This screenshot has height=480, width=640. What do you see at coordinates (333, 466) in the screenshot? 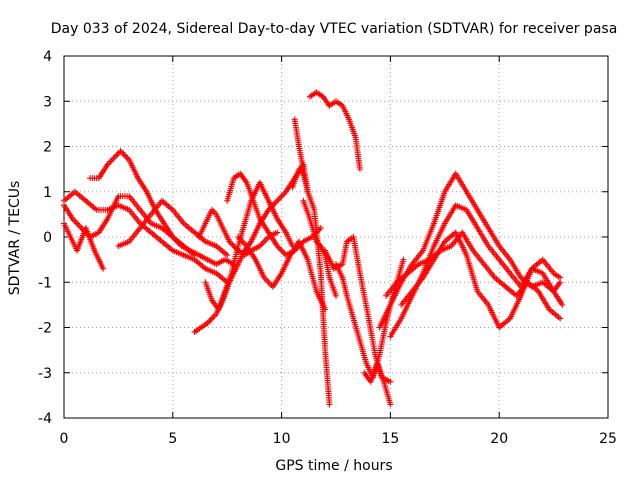
I see `x-axis-label: GPS time / hours` at bounding box center [333, 466].